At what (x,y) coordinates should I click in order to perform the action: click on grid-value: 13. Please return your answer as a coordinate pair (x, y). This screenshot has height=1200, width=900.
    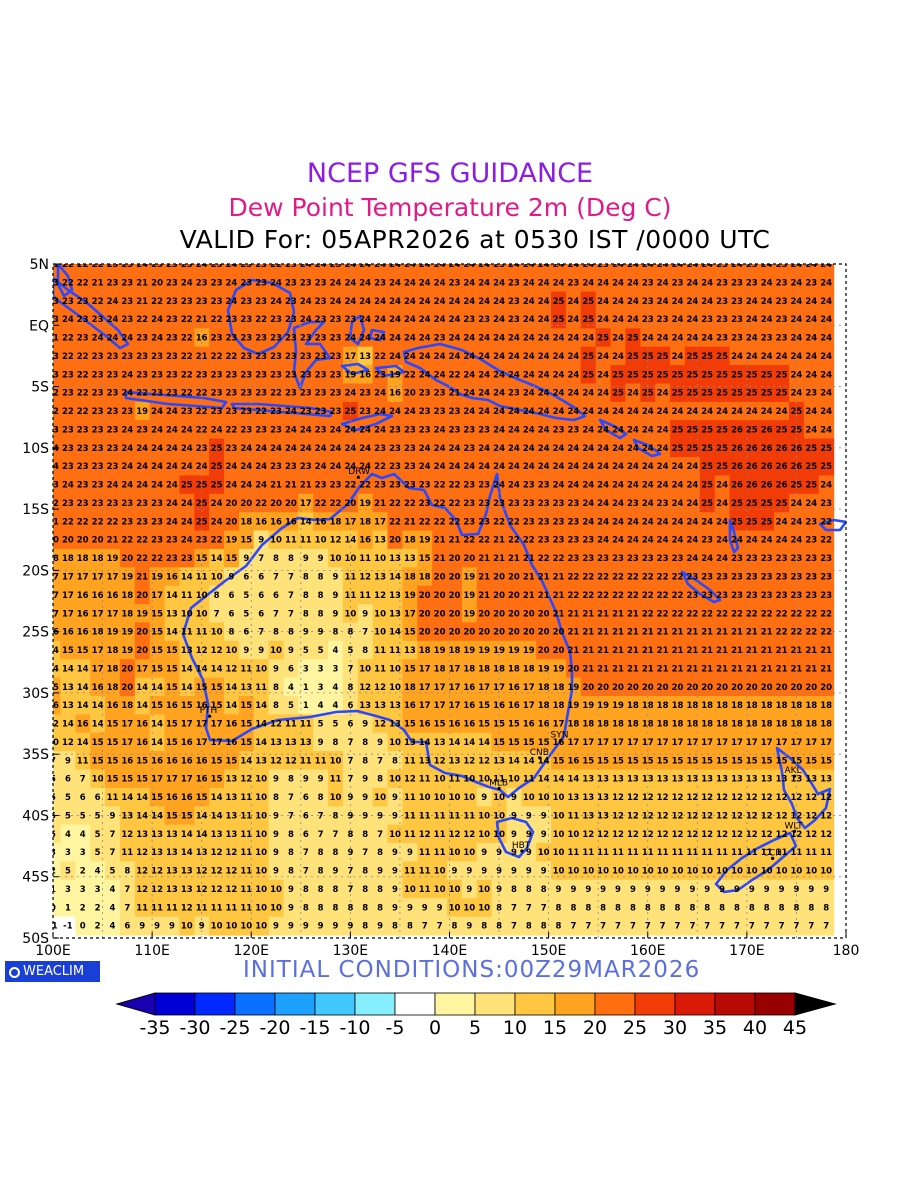
    Looking at the image, I should click on (737, 780).